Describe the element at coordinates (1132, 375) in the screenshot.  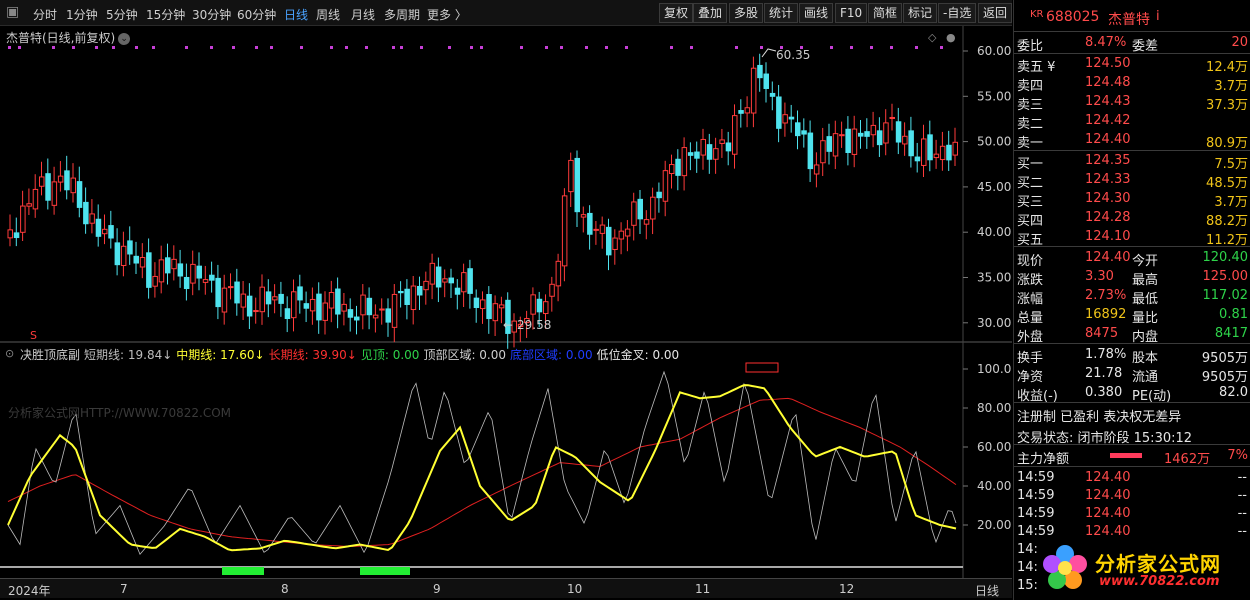
I see `fund-row-1: 净资 21.78 流通 9505万` at that location.